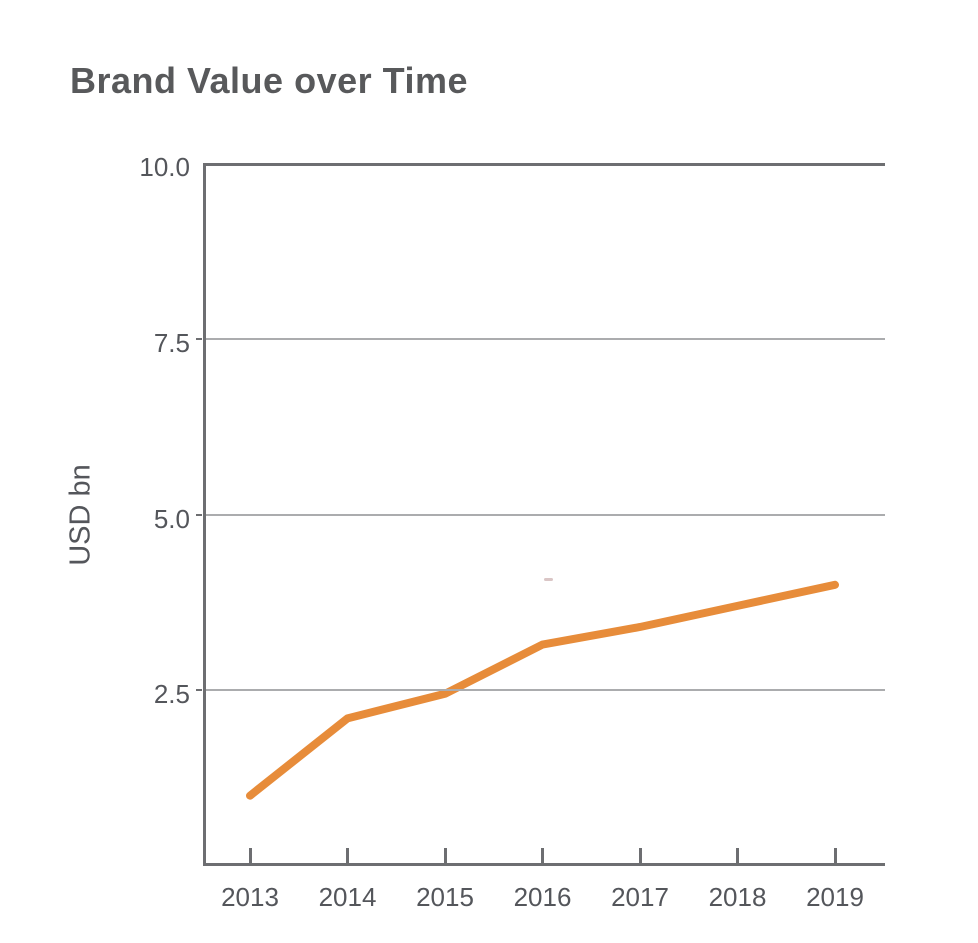 This screenshot has height=943, width=978. I want to click on chart-title: Brand Value over Time, so click(269, 81).